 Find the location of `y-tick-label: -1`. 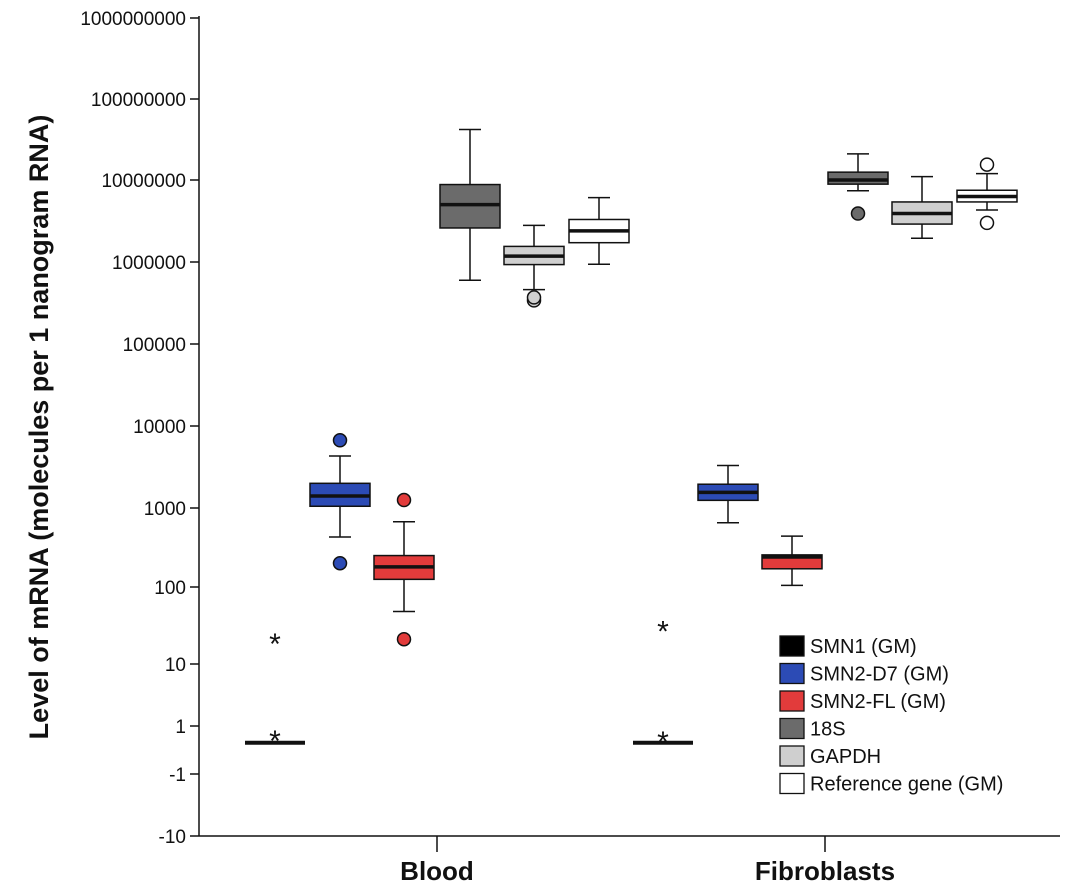

y-tick-label: -1 is located at coordinates (177, 775).